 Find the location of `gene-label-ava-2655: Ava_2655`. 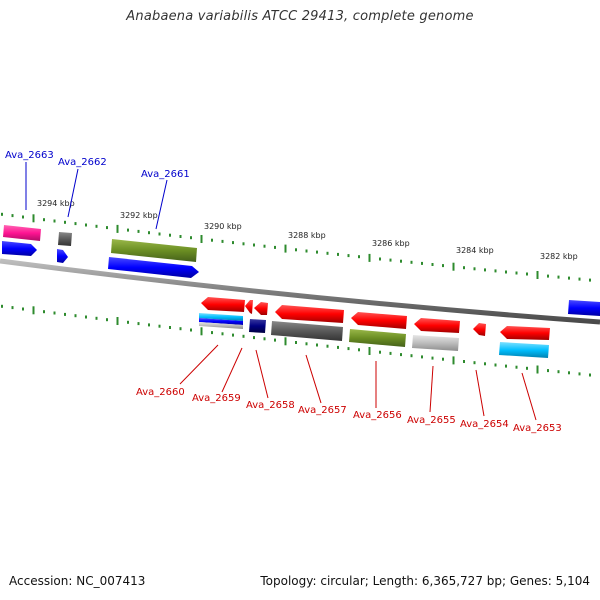

gene-label-ava-2655: Ava_2655 is located at coordinates (431, 420).